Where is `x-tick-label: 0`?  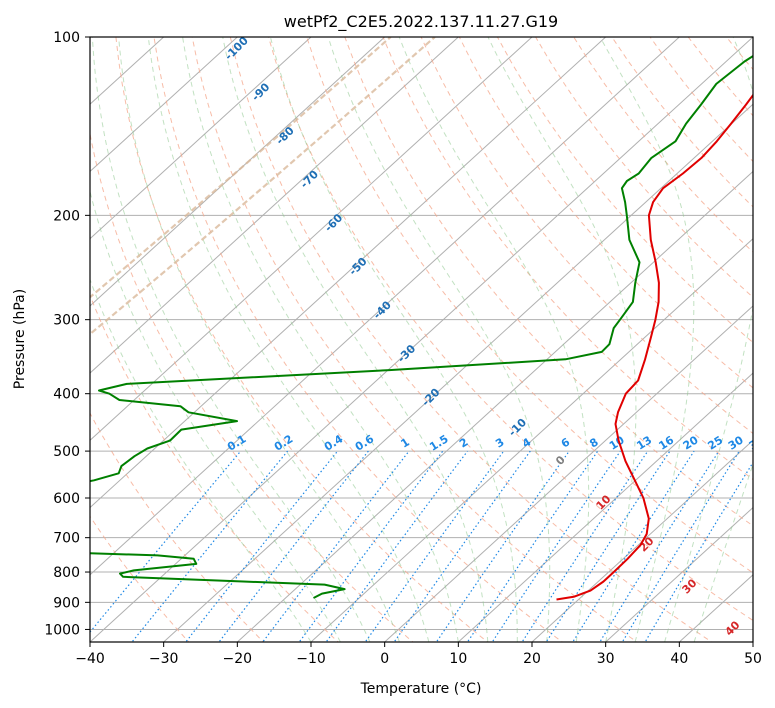
x-tick-label: 0 is located at coordinates (384, 659).